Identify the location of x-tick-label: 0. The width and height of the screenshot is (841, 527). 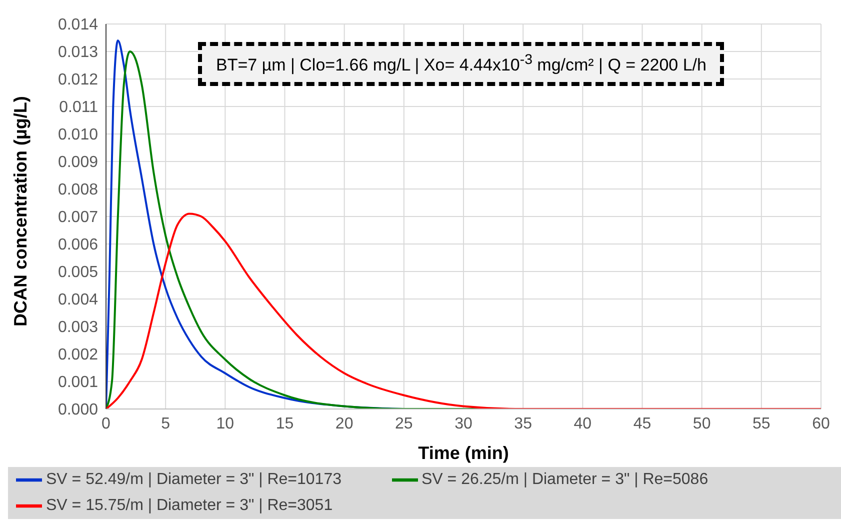
(106, 423).